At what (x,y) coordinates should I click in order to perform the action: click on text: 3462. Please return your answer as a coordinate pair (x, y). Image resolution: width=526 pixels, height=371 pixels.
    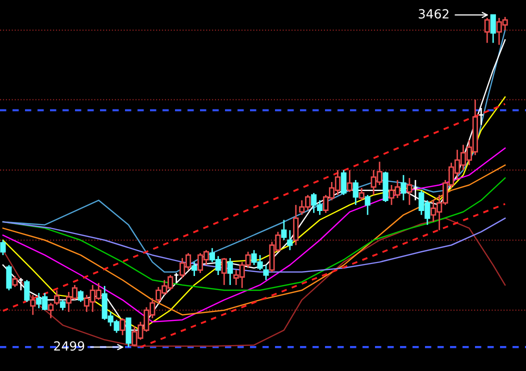
    Looking at the image, I should click on (433, 14).